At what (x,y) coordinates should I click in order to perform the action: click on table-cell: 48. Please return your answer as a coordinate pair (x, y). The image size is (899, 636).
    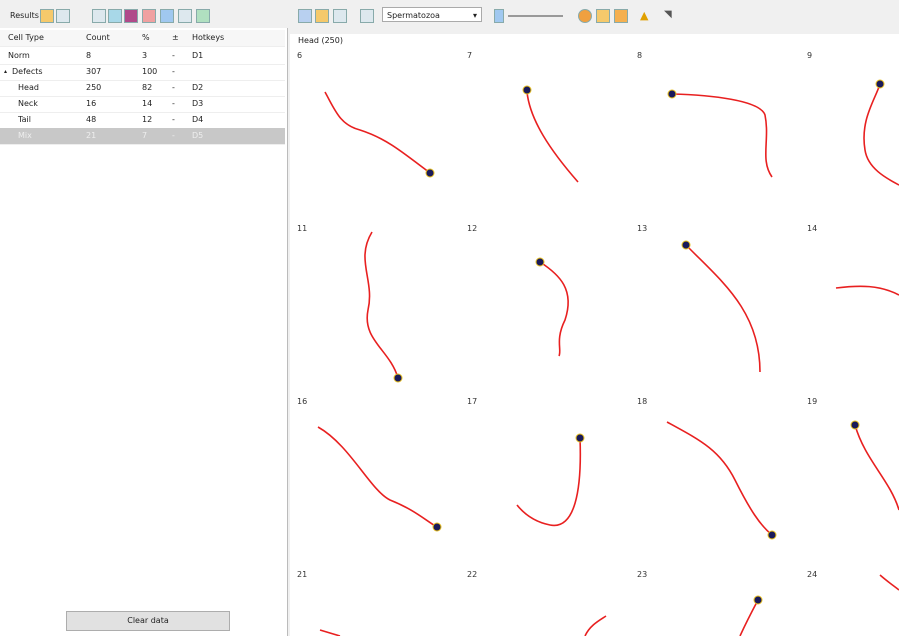
    Looking at the image, I should click on (91, 119).